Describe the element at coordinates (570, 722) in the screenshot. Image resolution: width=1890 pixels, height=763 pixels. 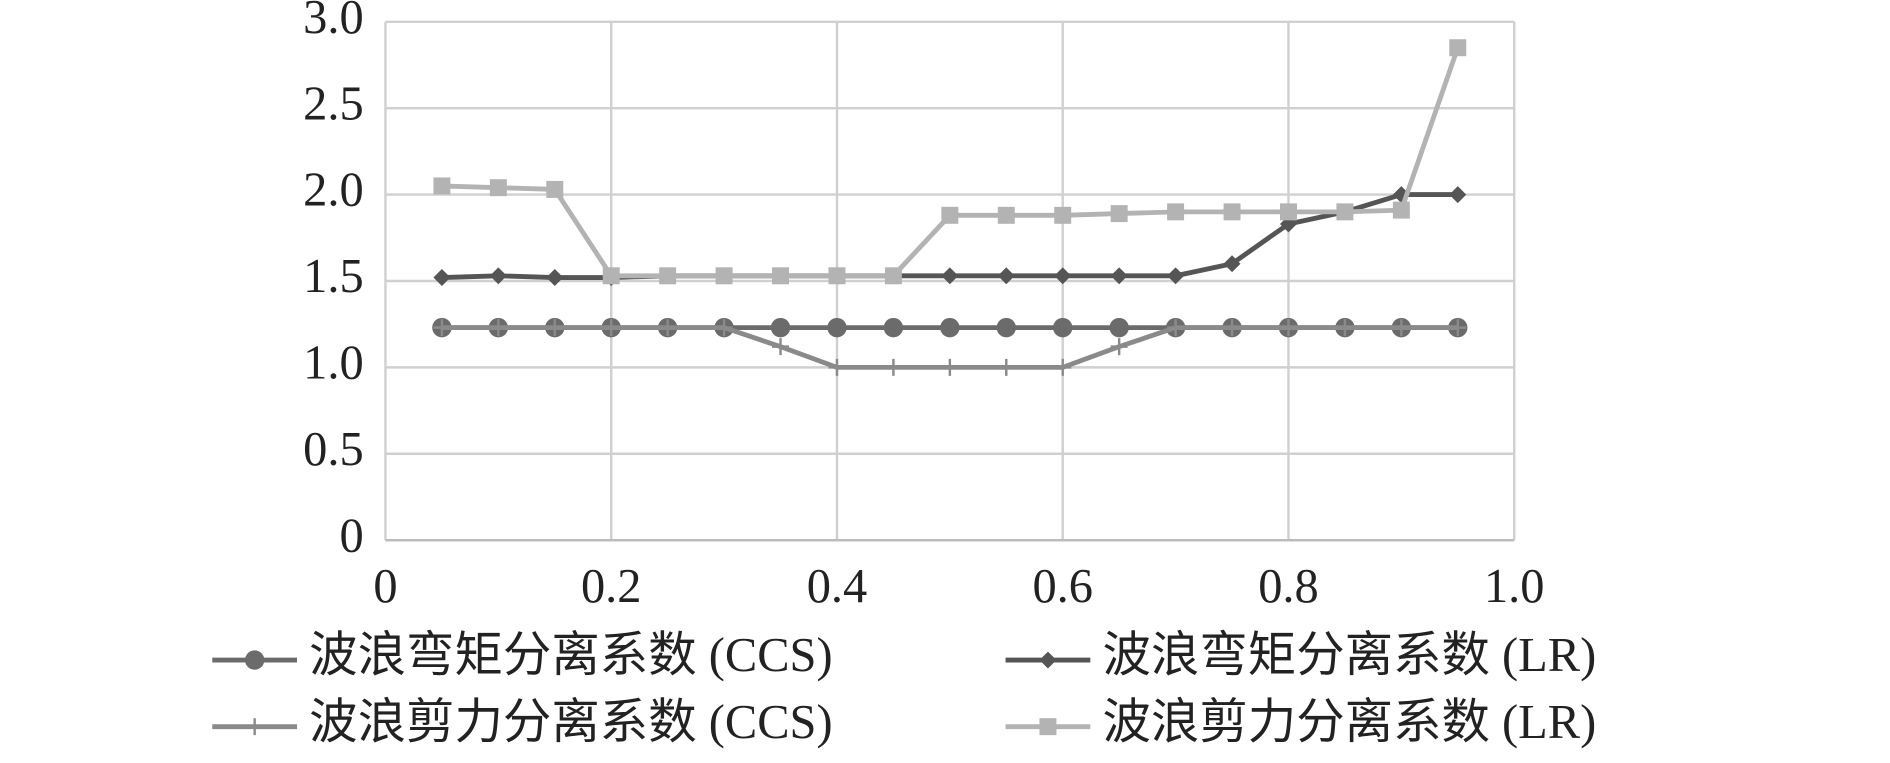
I see `legend-label: 波浪剪力分离系数 (CCS)` at that location.